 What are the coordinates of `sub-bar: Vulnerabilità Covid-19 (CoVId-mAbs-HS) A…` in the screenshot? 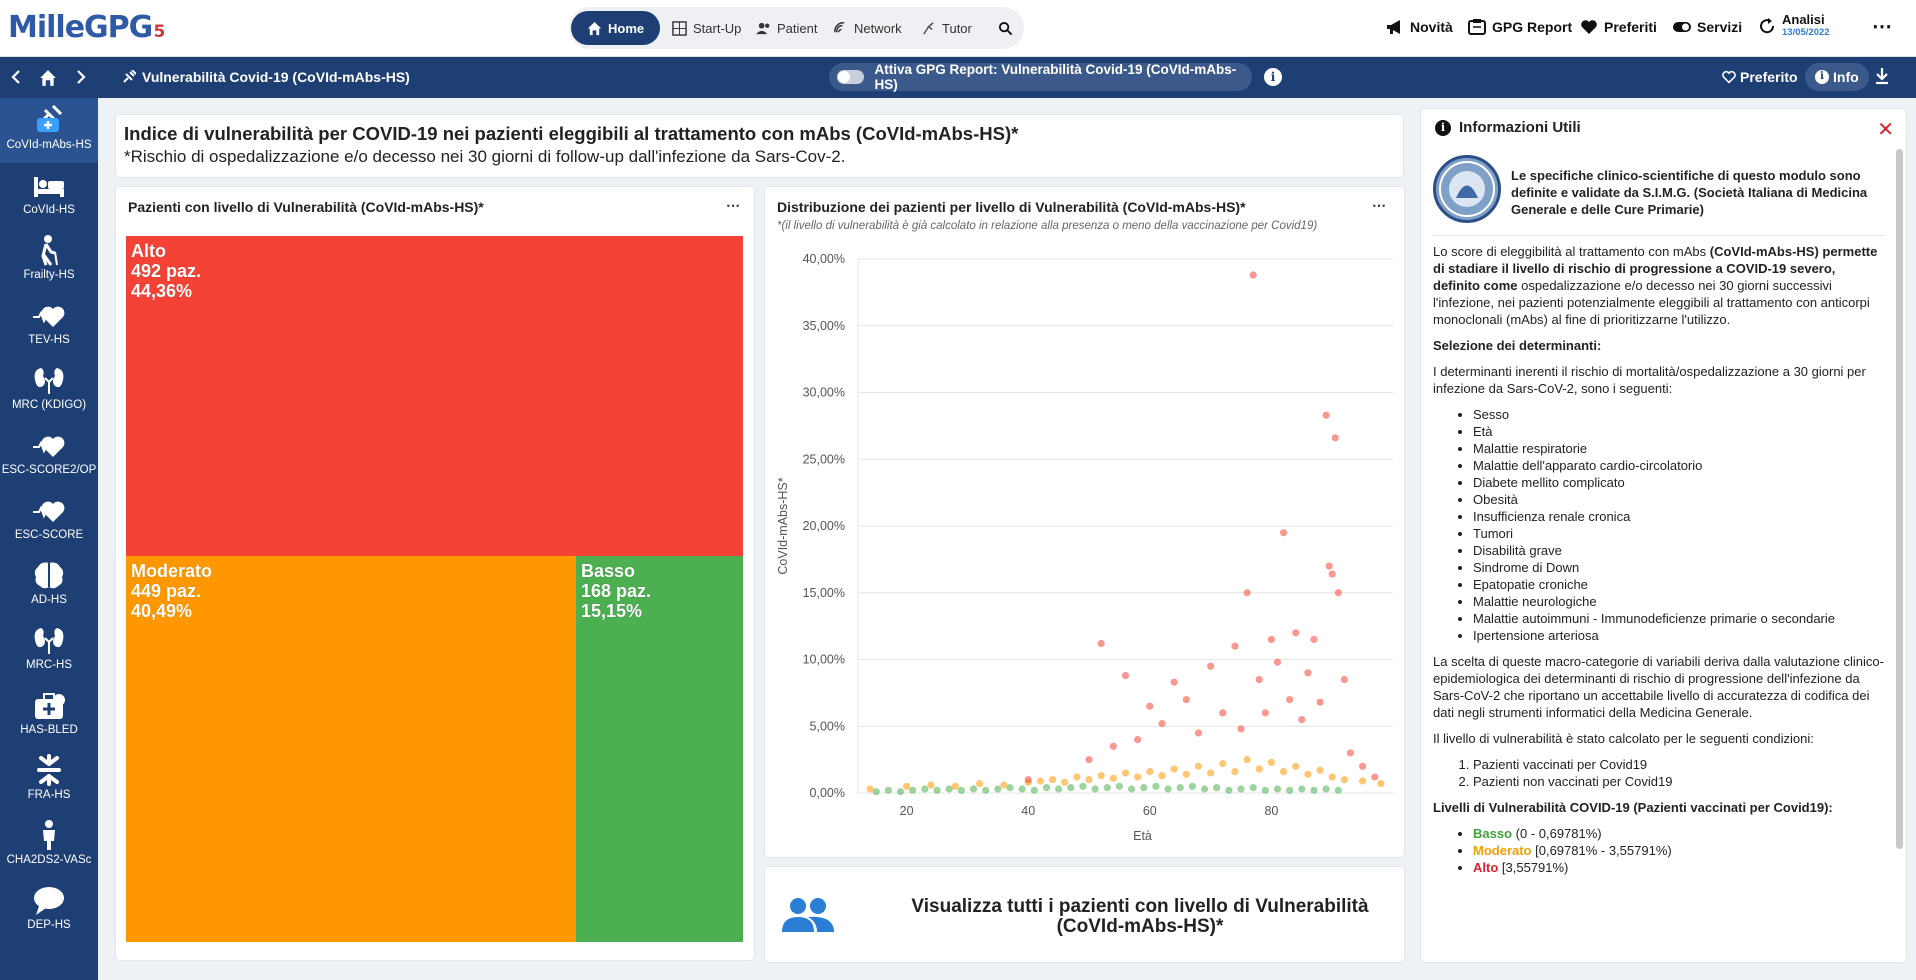 It's located at (958, 77).